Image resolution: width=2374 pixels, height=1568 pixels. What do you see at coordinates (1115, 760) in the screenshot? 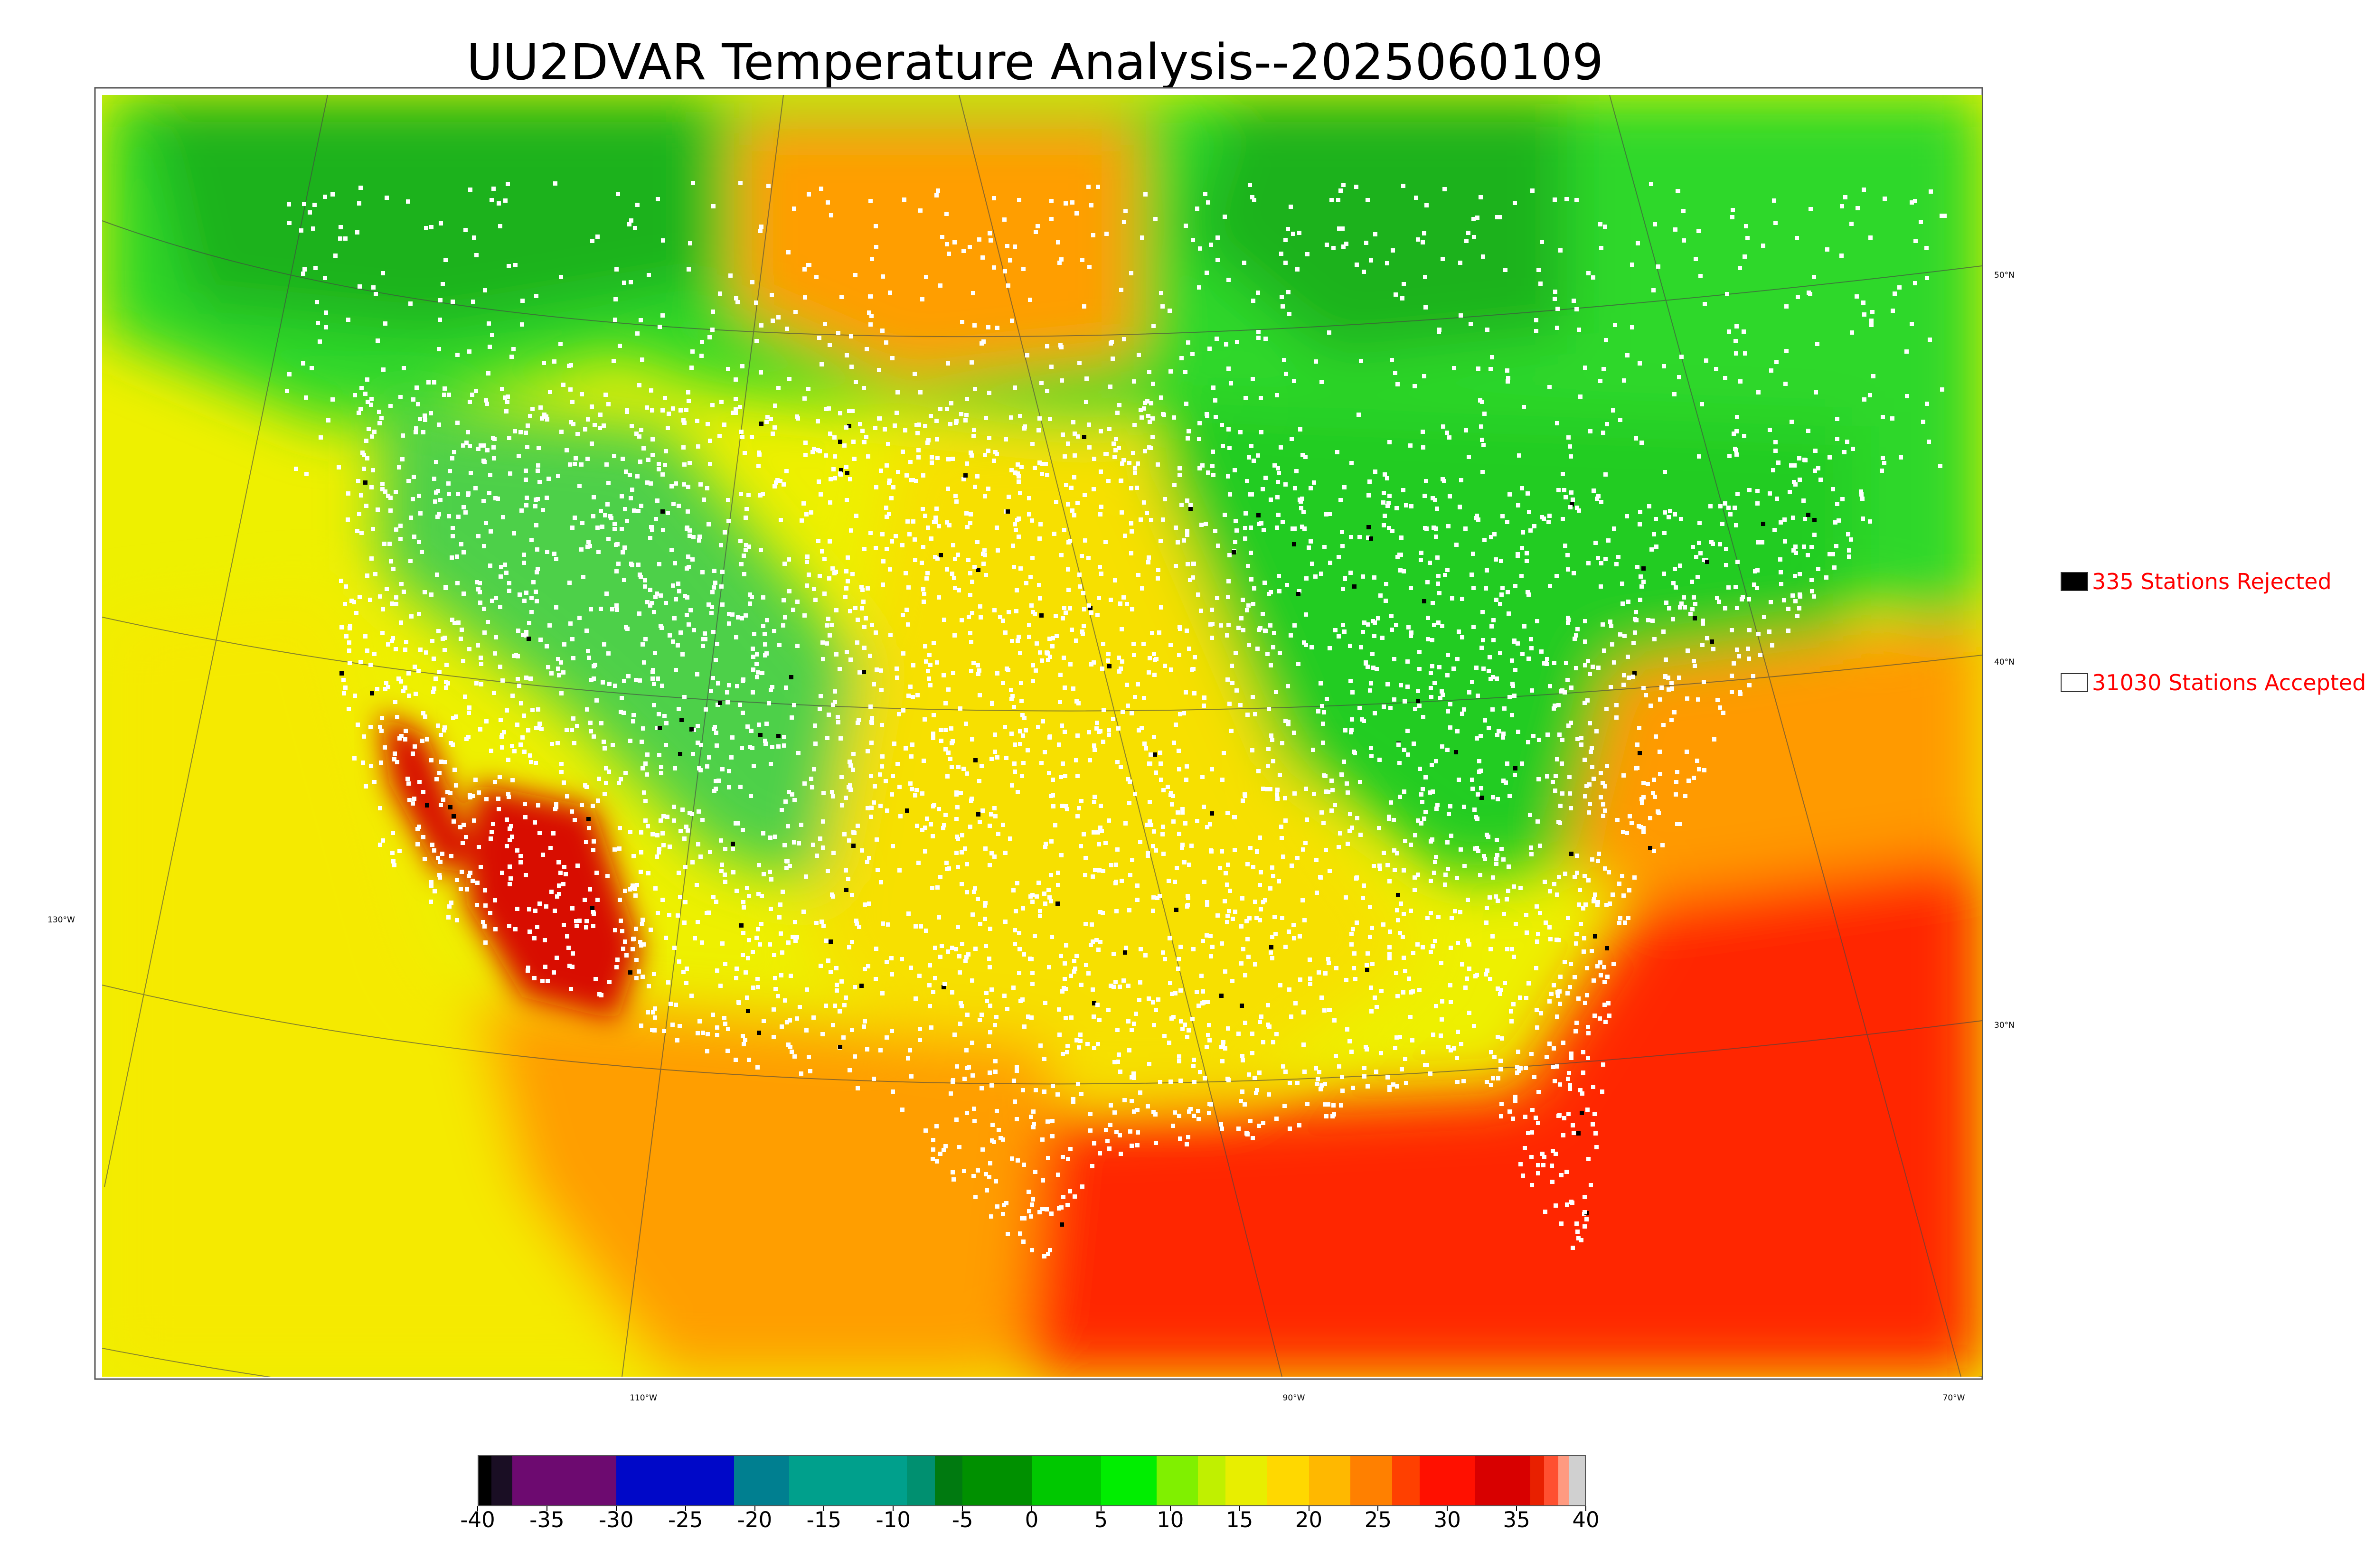
I see `plains-region` at bounding box center [1115, 760].